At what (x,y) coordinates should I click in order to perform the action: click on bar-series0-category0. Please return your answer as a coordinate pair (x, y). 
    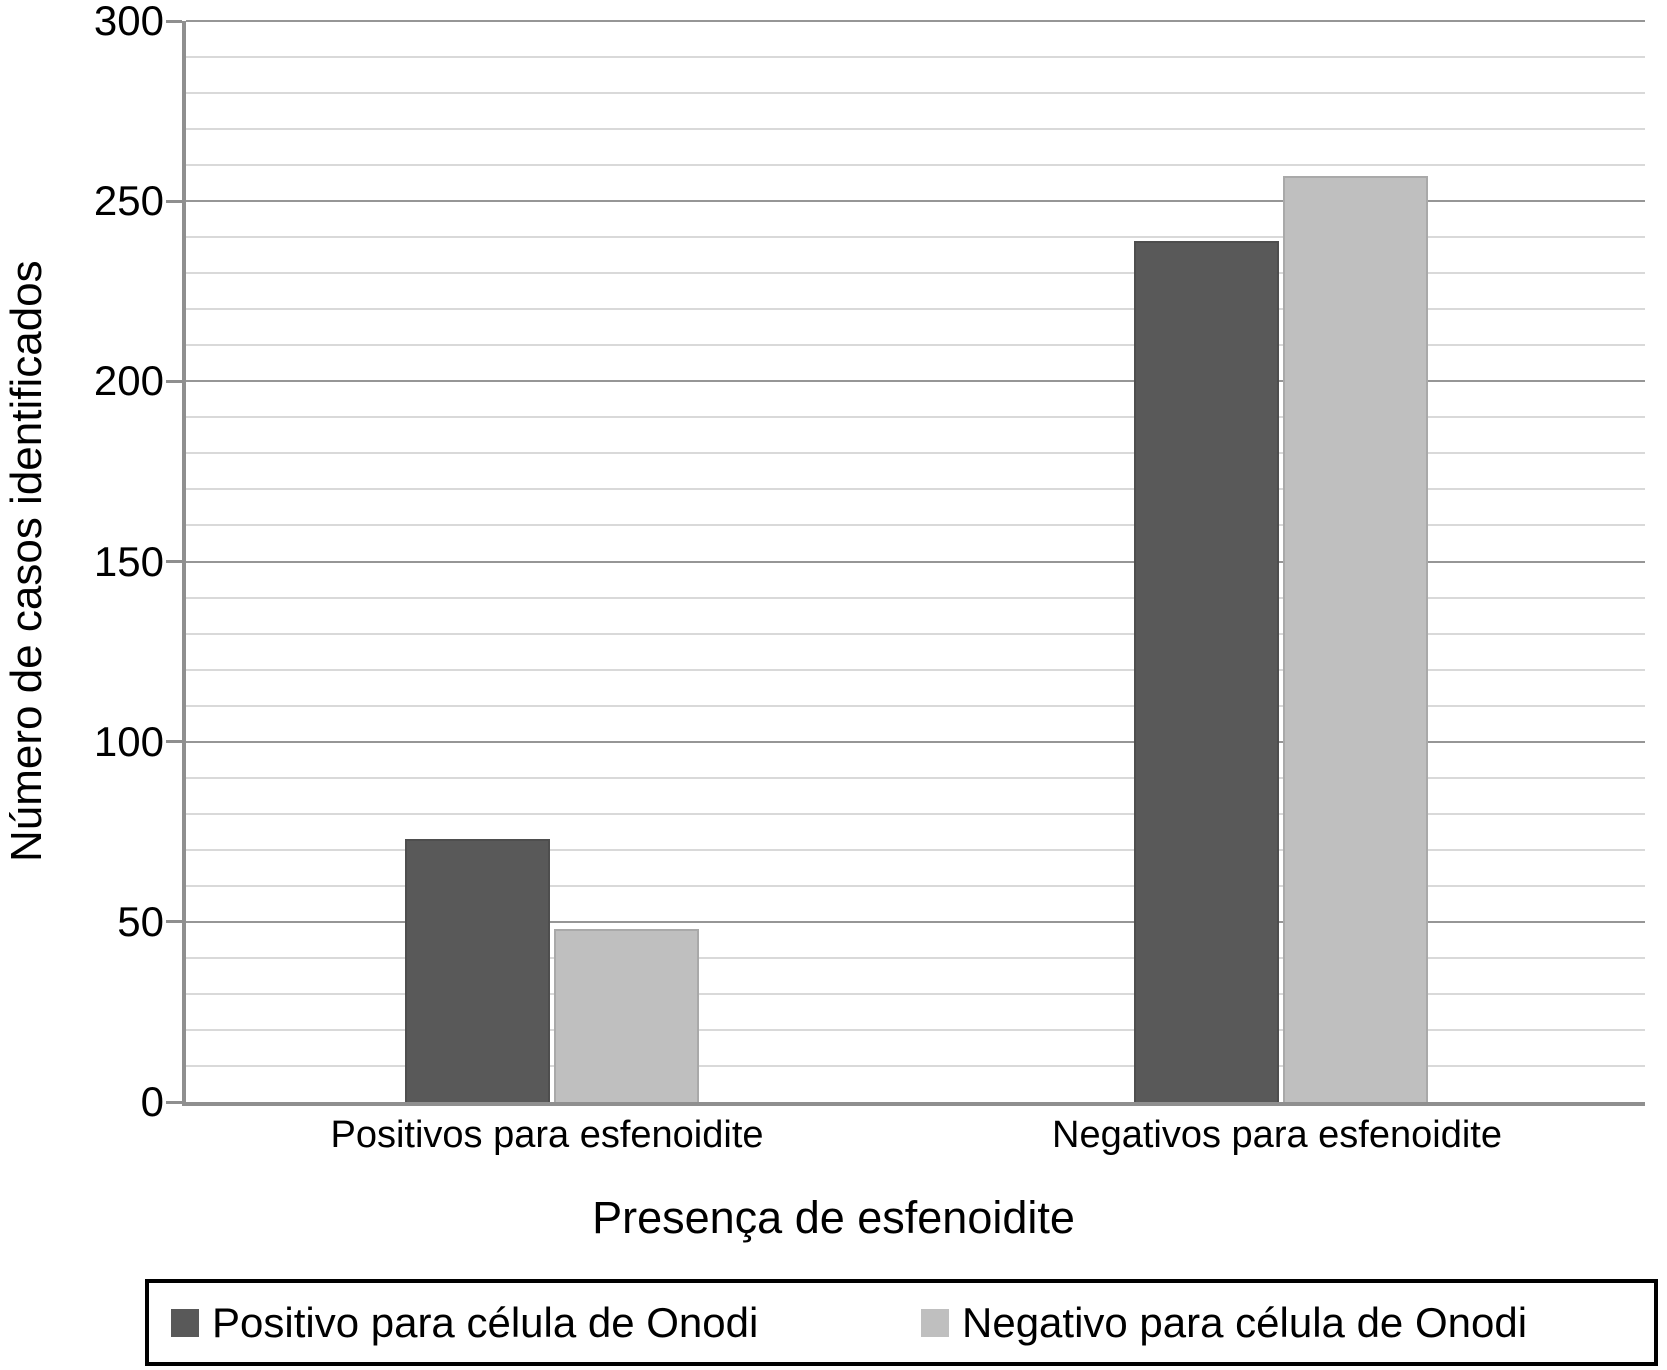
    Looking at the image, I should click on (477, 970).